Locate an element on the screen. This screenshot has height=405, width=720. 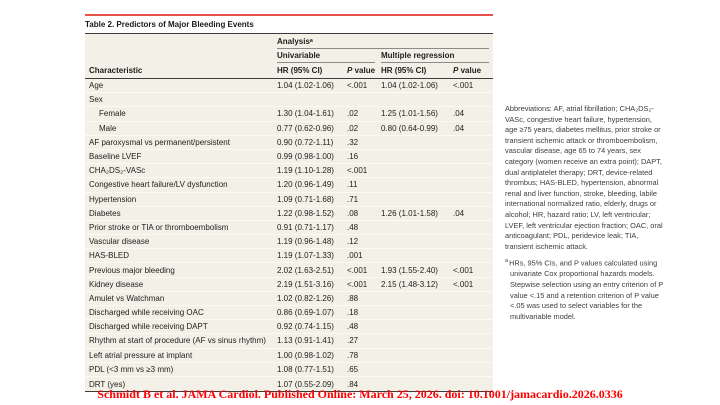
univariable-pvalue: .12 is located at coordinates (353, 242).